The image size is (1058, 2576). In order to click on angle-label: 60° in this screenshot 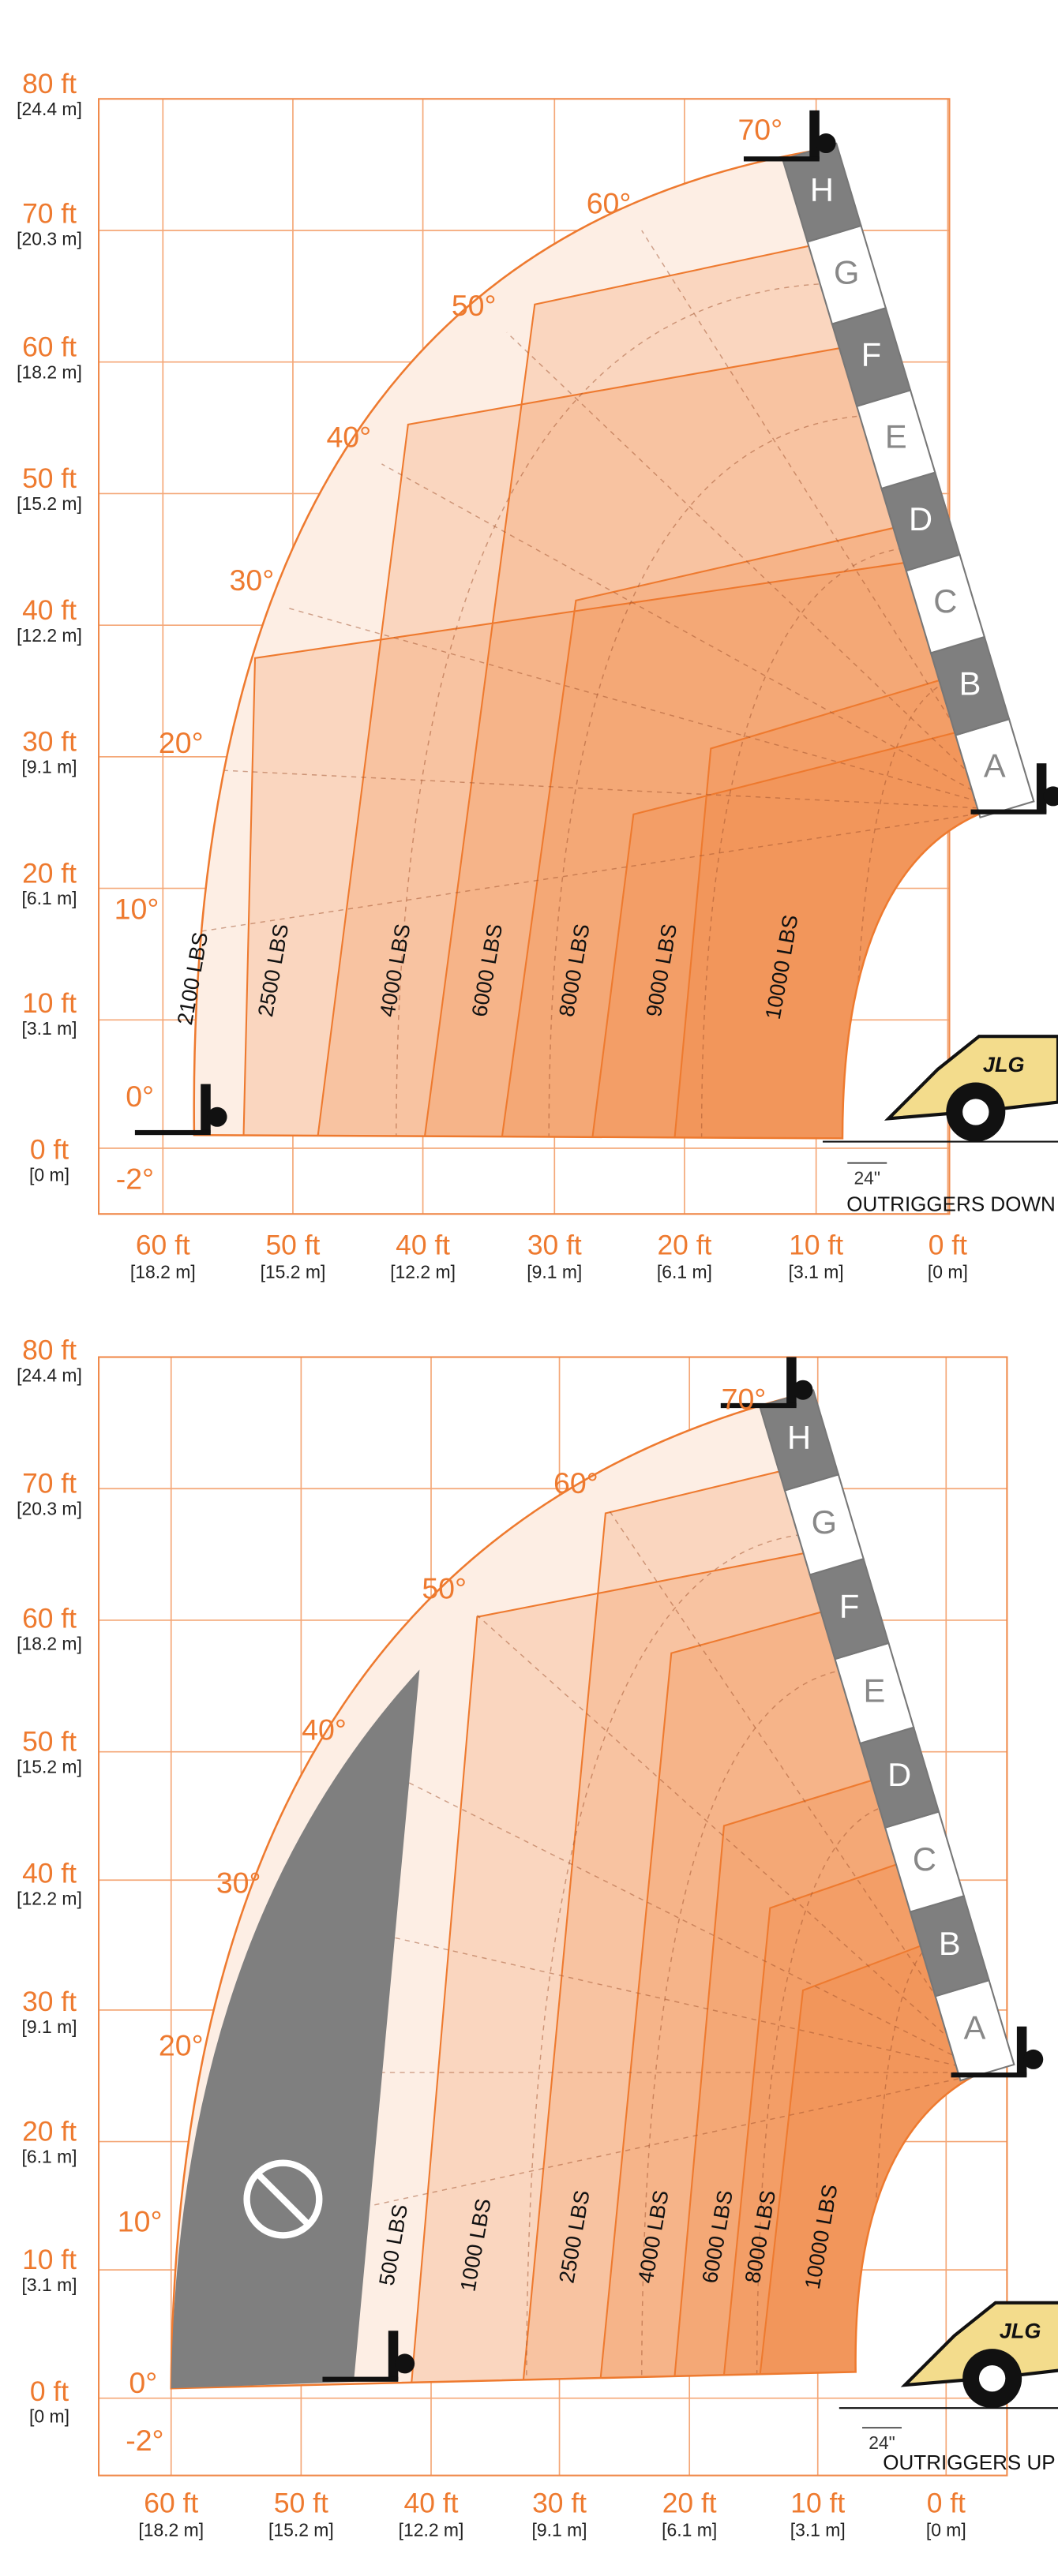, I will do `click(609, 203)`.